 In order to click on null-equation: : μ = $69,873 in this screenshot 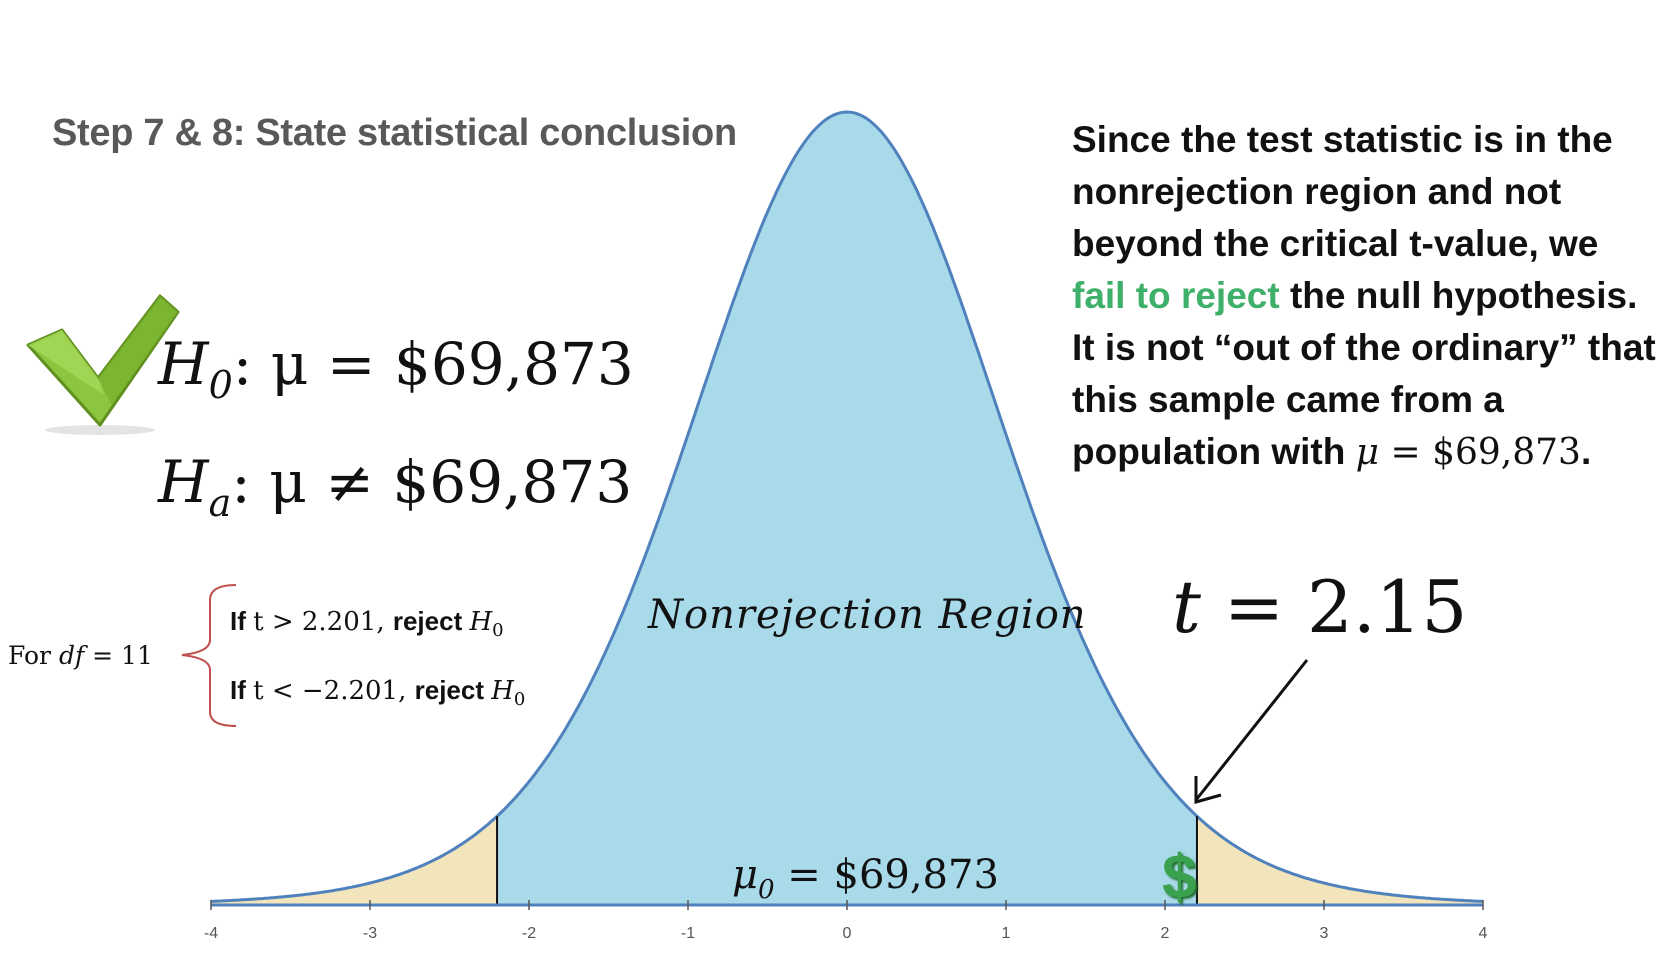, I will do `click(433, 364)`.